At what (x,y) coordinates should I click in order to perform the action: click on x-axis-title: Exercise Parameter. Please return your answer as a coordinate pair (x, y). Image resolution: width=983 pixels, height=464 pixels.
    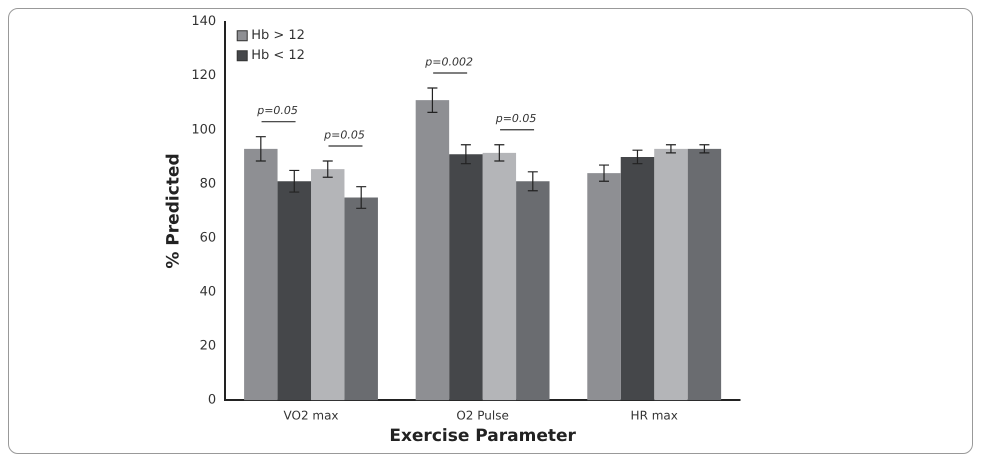
    Looking at the image, I should click on (483, 436).